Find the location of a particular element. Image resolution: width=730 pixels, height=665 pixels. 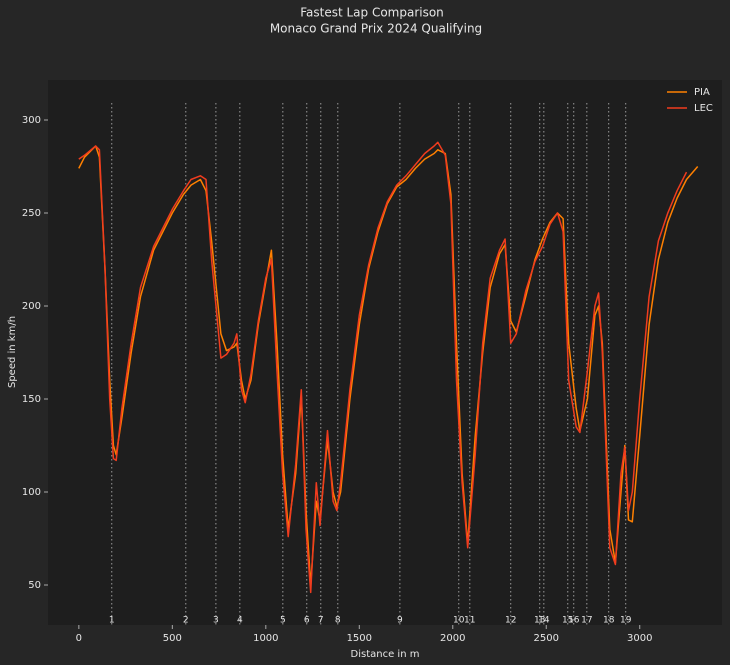

x-tick-label: 2500 is located at coordinates (546, 638).